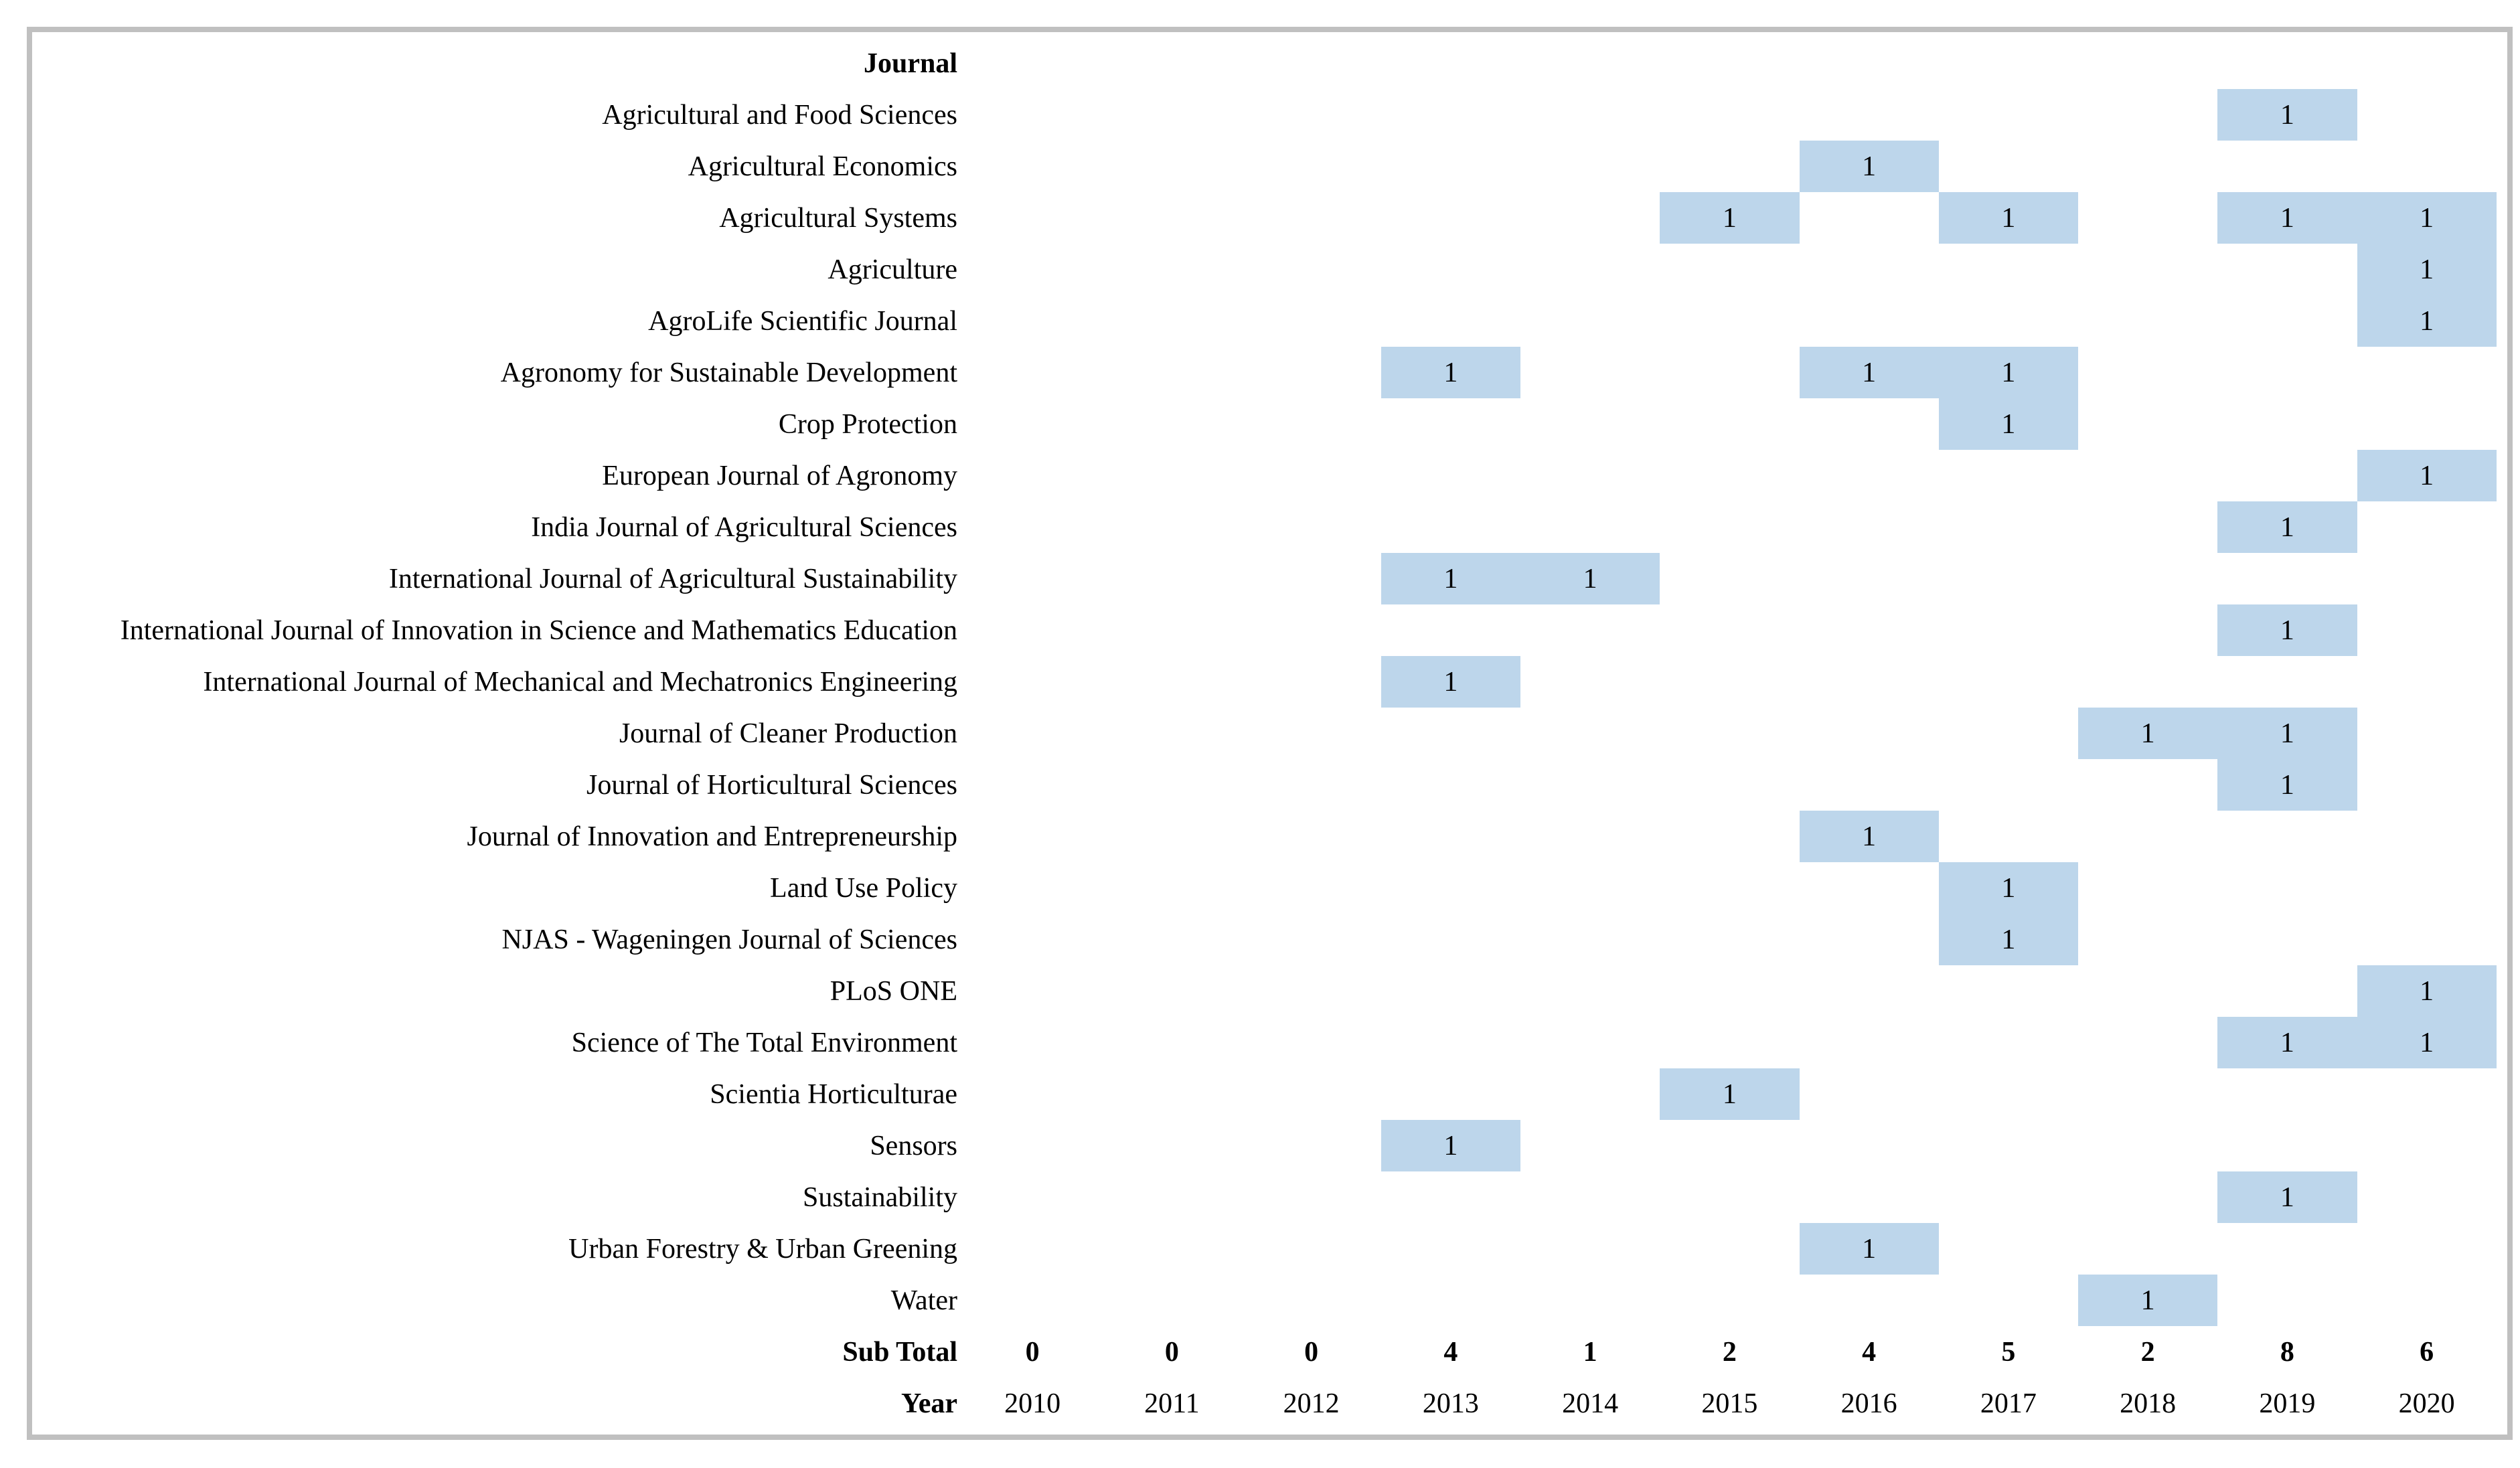 The width and height of the screenshot is (2520, 1468). What do you see at coordinates (1868, 1404) in the screenshot?
I see `year-tick: 2016` at bounding box center [1868, 1404].